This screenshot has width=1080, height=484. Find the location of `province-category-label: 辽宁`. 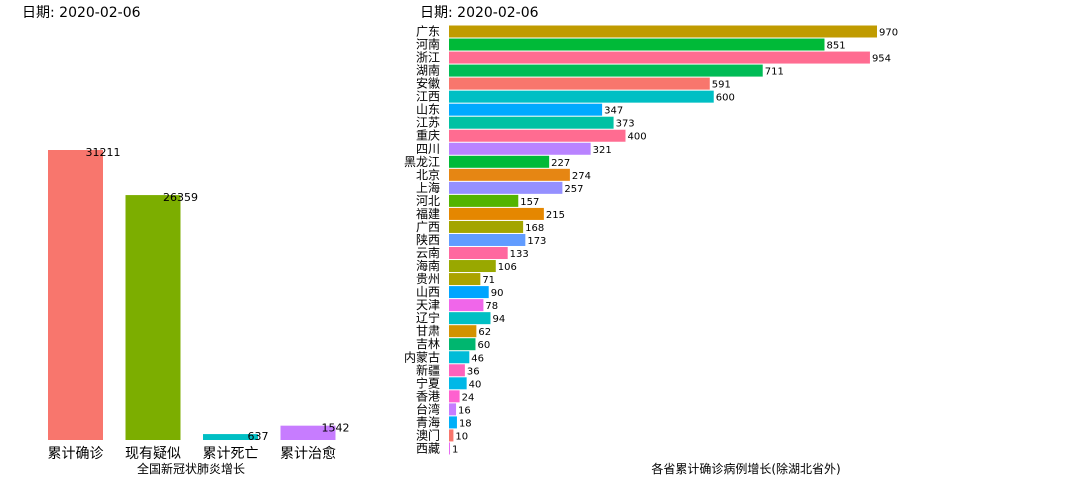

province-category-label: 辽宁 is located at coordinates (428, 317).